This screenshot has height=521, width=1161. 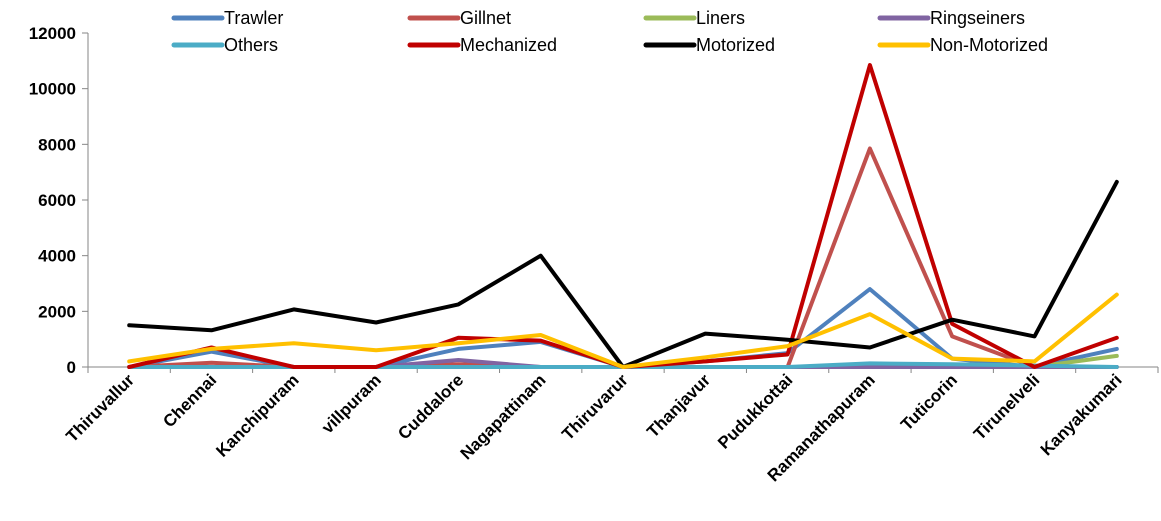 What do you see at coordinates (52, 89) in the screenshot?
I see `y-tick-label: 10000` at bounding box center [52, 89].